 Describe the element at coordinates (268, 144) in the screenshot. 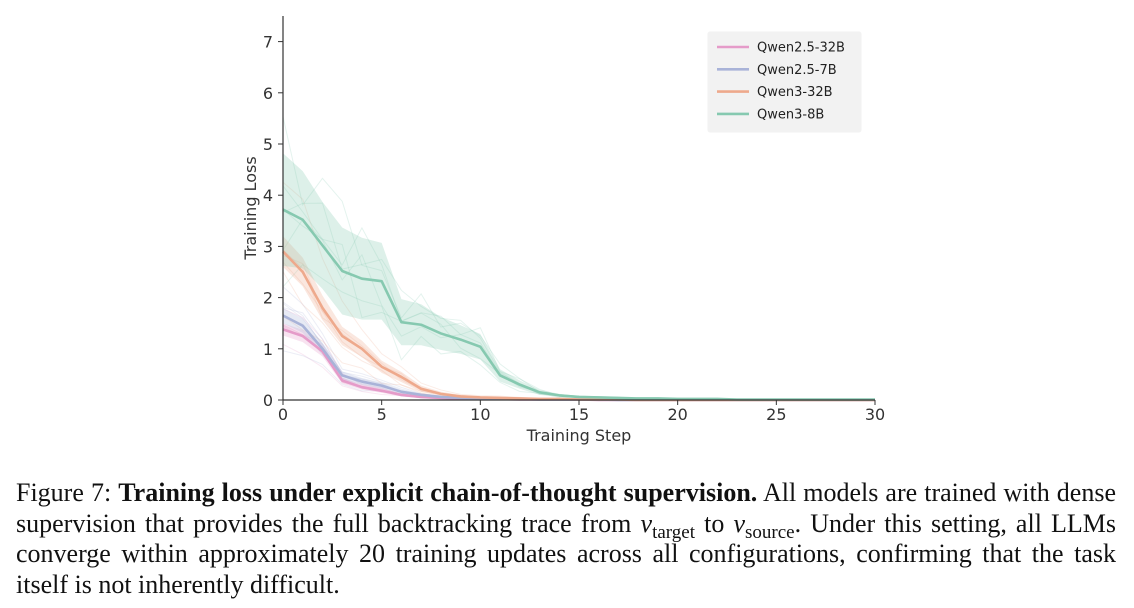

I see `y-tick-label-5: 5` at that location.